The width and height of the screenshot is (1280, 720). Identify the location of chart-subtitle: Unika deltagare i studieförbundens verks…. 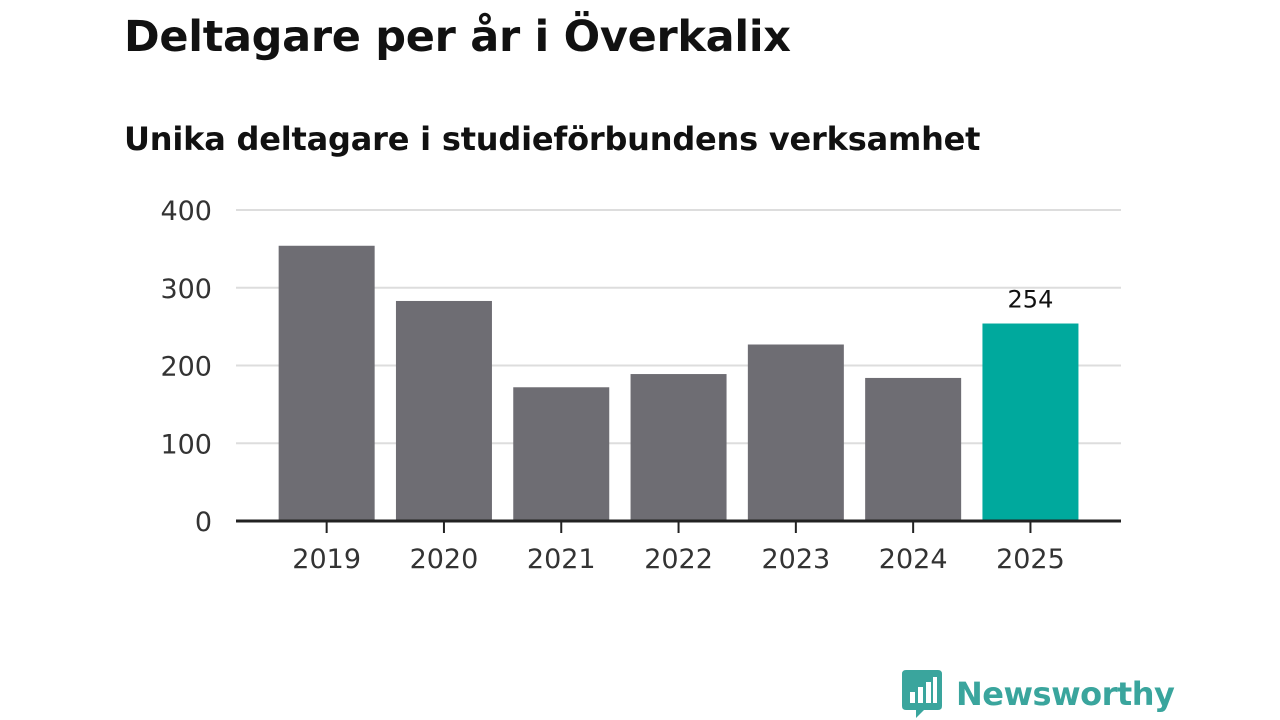
(552, 139).